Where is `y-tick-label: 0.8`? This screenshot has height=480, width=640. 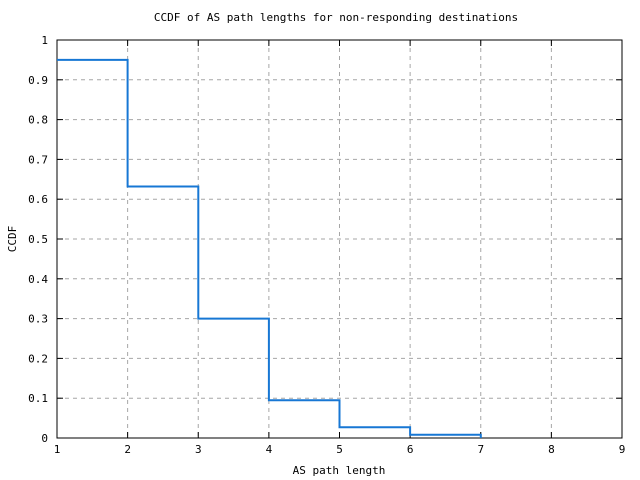
y-tick-label: 0.8 is located at coordinates (38, 120).